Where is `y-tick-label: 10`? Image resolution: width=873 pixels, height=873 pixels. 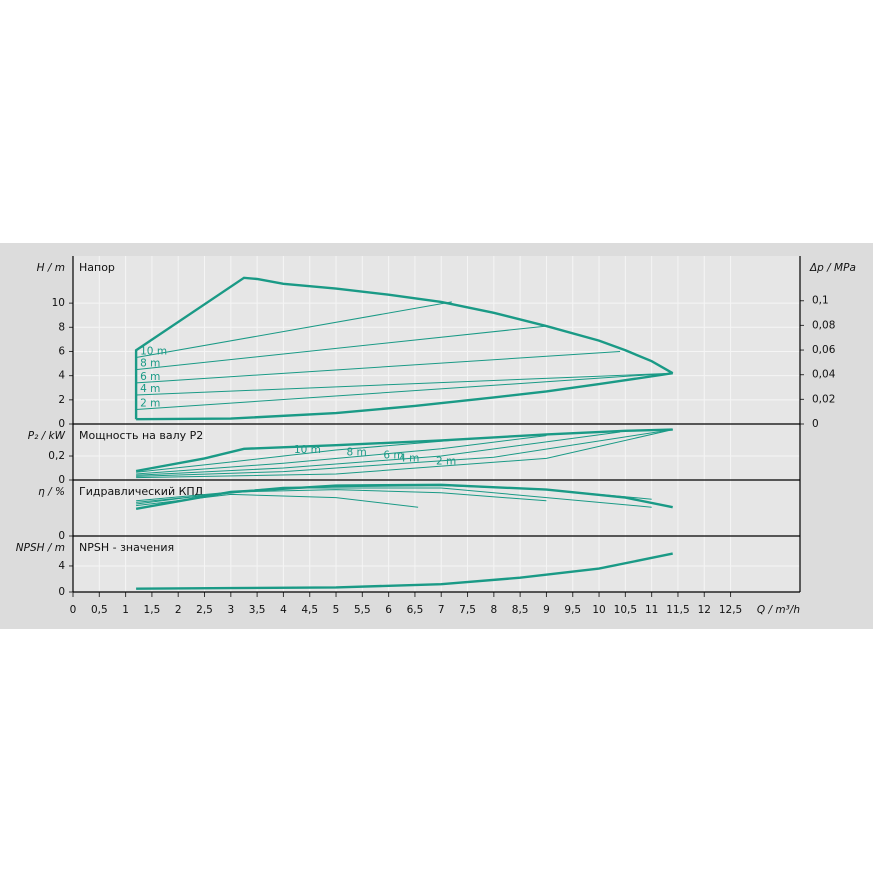
y-tick-label: 10 is located at coordinates (58, 303).